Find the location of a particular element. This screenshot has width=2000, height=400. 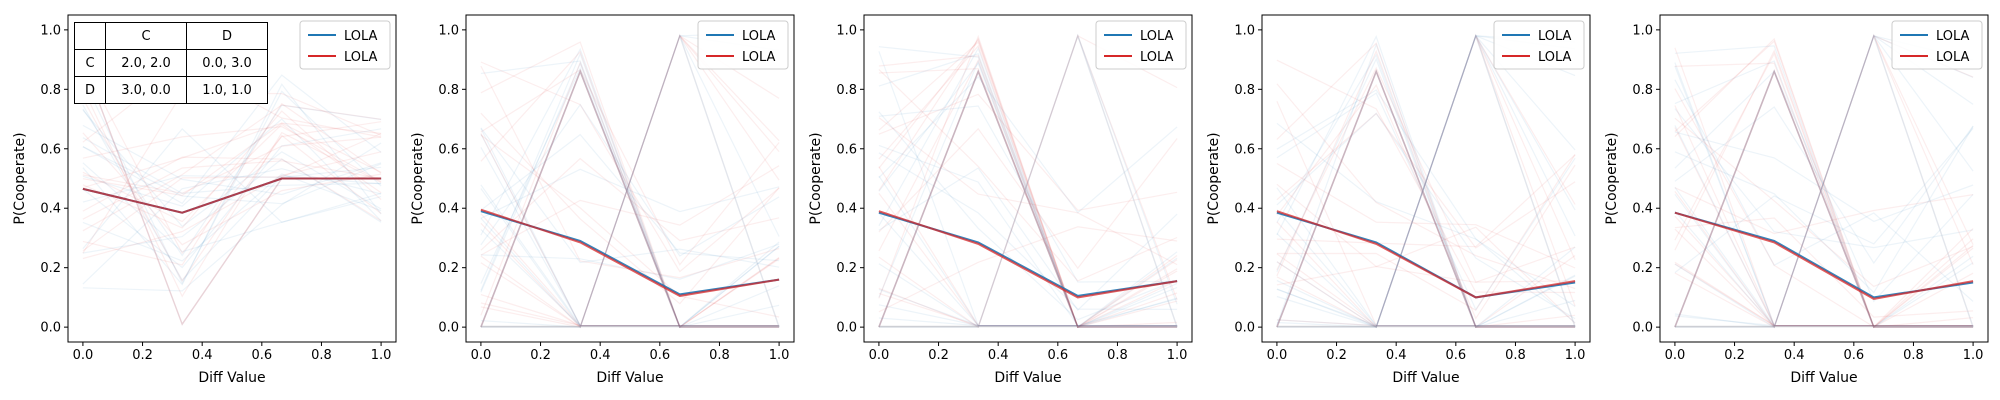

x-tick-label: 0.4 is located at coordinates (1794, 355).